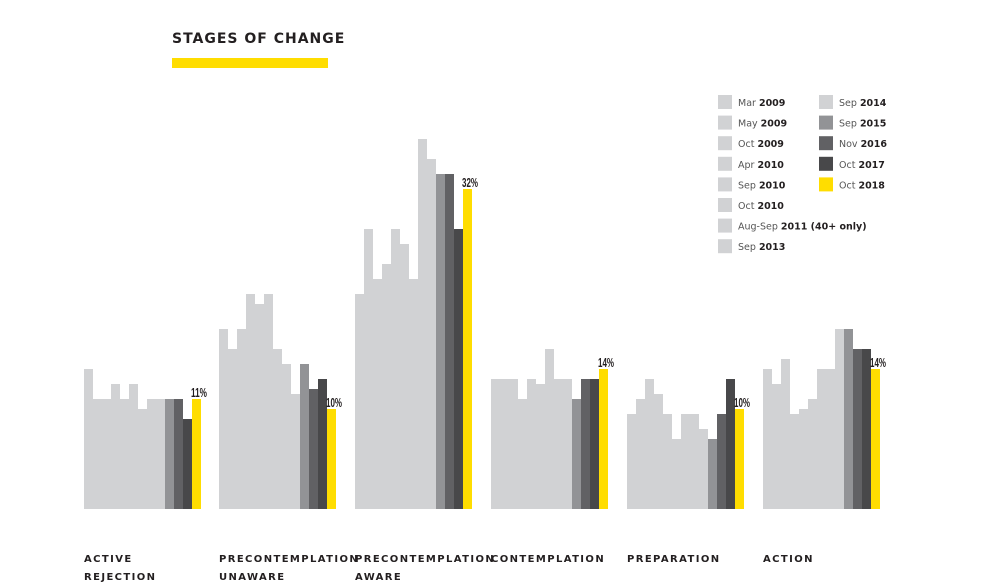 Image resolution: width=989 pixels, height=584 pixels. I want to click on legend-label: Oct 2018, so click(862, 185).